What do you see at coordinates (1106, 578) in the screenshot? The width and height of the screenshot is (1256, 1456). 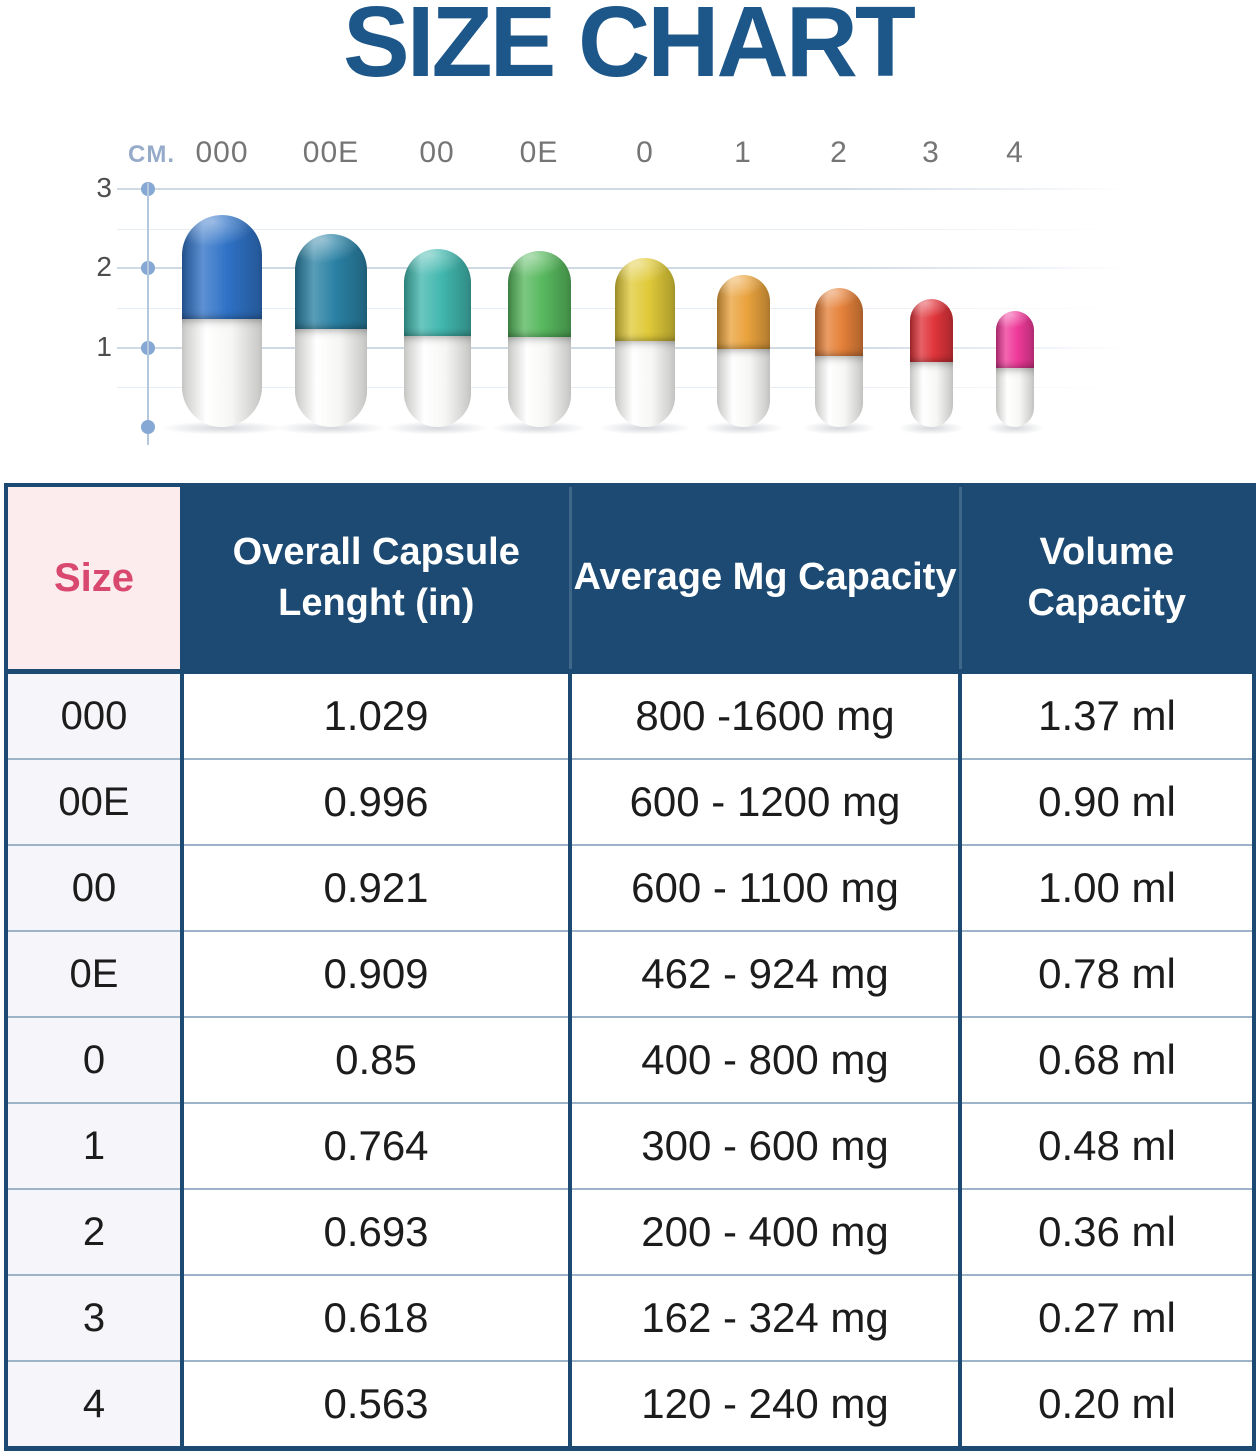 I see `header-volume-capacity: Volume Capacity` at bounding box center [1106, 578].